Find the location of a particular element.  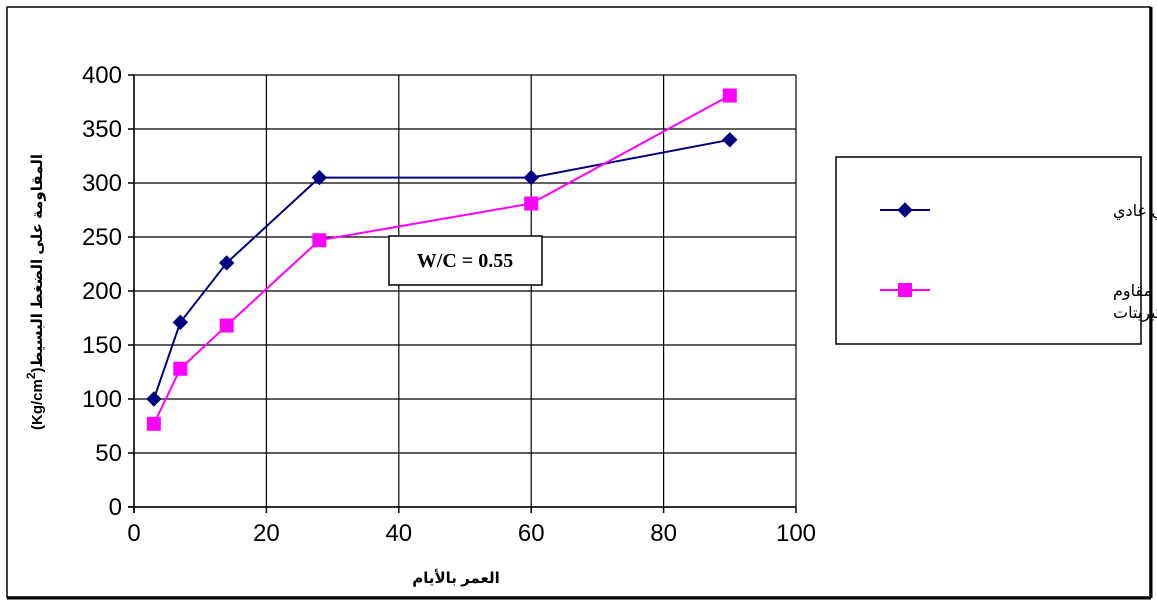

x-tick-labels: 0 20 40 60 80 100 is located at coordinates (471, 533).